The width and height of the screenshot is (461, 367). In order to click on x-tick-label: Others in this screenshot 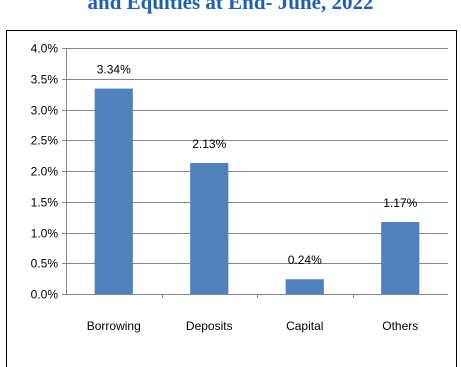, I will do `click(400, 326)`.